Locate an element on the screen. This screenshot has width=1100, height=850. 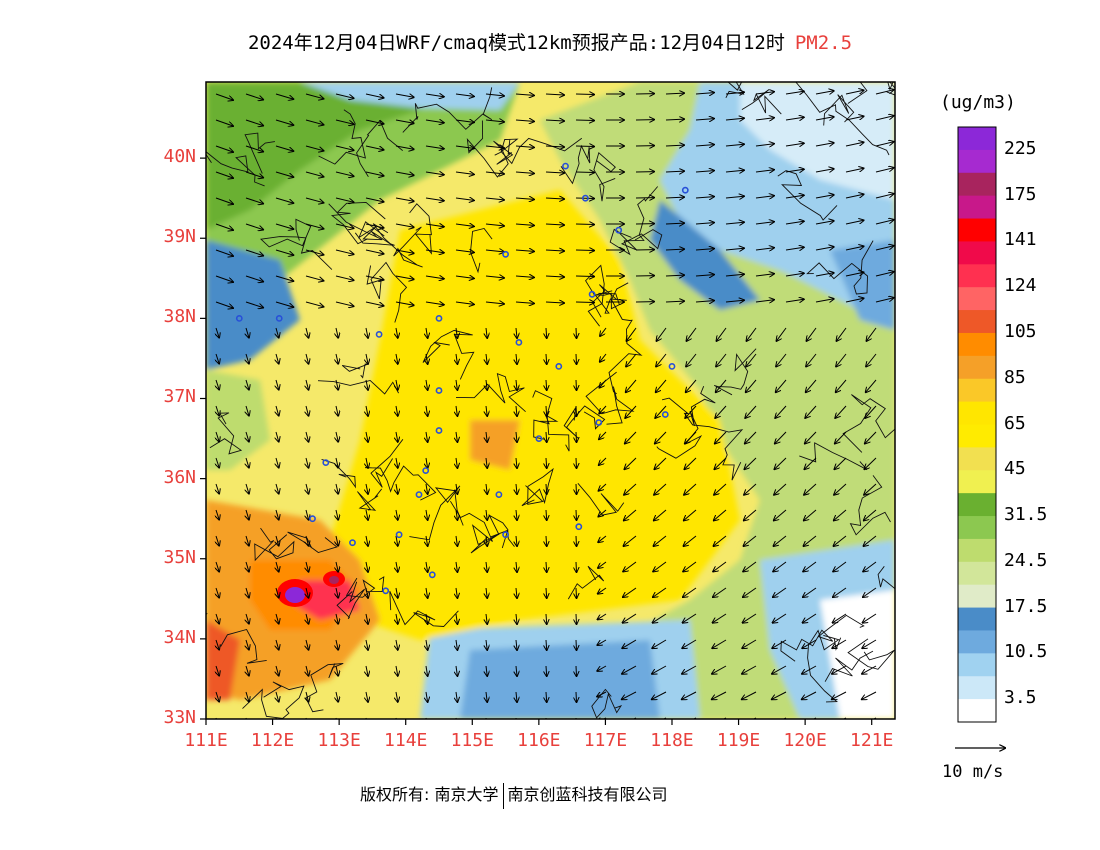
colorbar-label-175: 175 is located at coordinates (1020, 194).